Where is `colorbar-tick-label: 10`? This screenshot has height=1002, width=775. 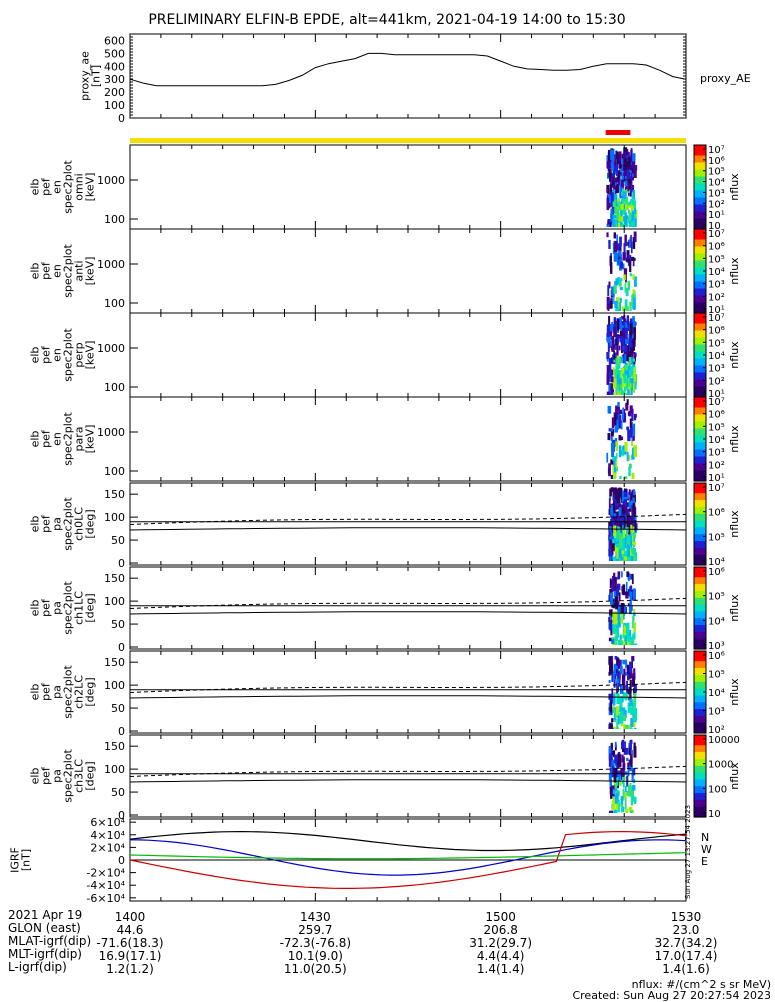 colorbar-tick-label: 10 is located at coordinates (714, 814).